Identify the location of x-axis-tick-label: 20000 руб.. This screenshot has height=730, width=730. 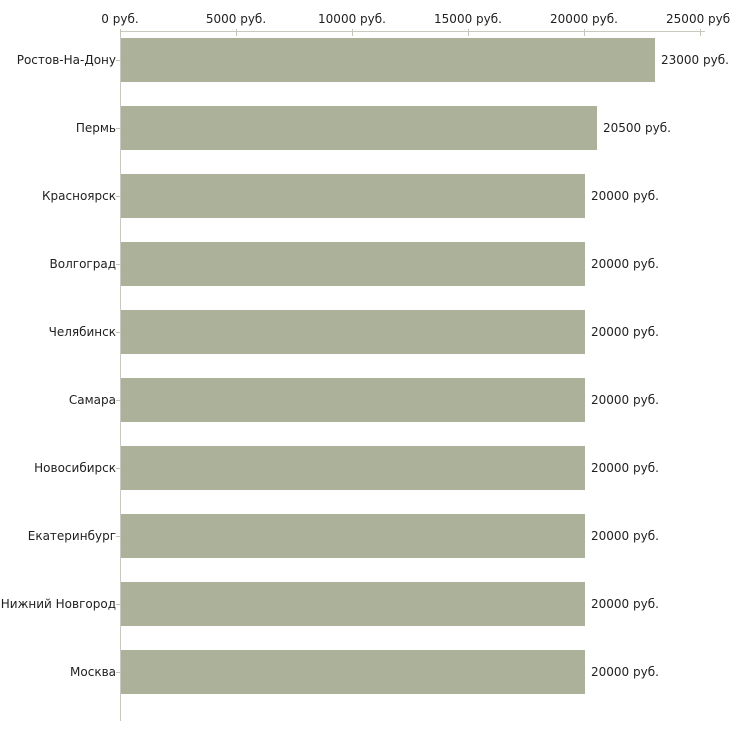
(584, 19).